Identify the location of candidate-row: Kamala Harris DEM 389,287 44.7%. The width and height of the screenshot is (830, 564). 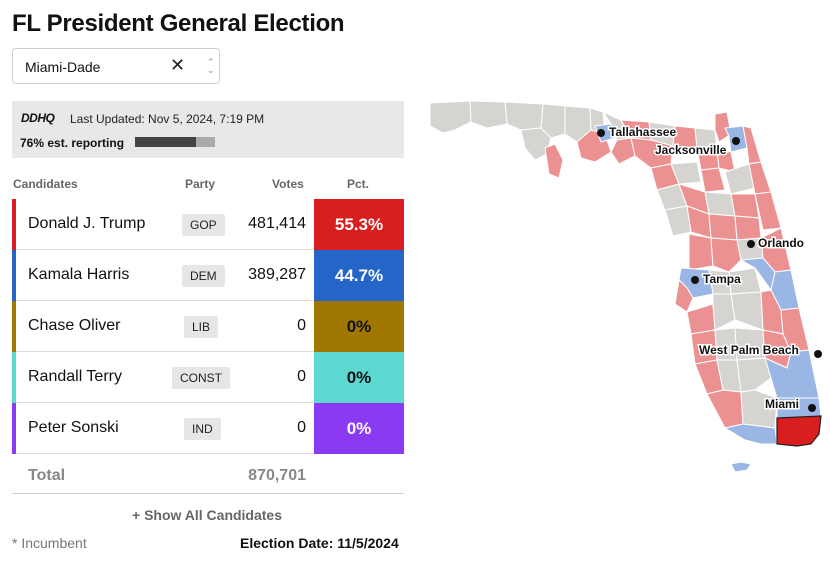
(208, 275).